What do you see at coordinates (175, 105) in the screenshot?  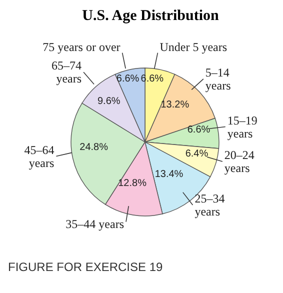 I see `data-label: 13.2%` at bounding box center [175, 105].